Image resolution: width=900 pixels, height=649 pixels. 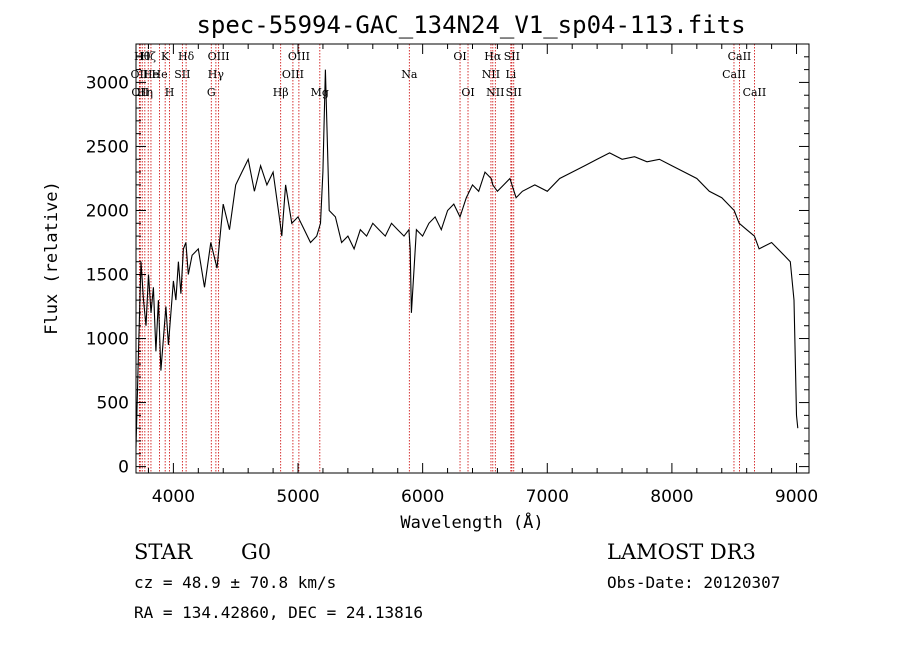 I want to click on line-marker-label: Hβ, so click(x=281, y=92).